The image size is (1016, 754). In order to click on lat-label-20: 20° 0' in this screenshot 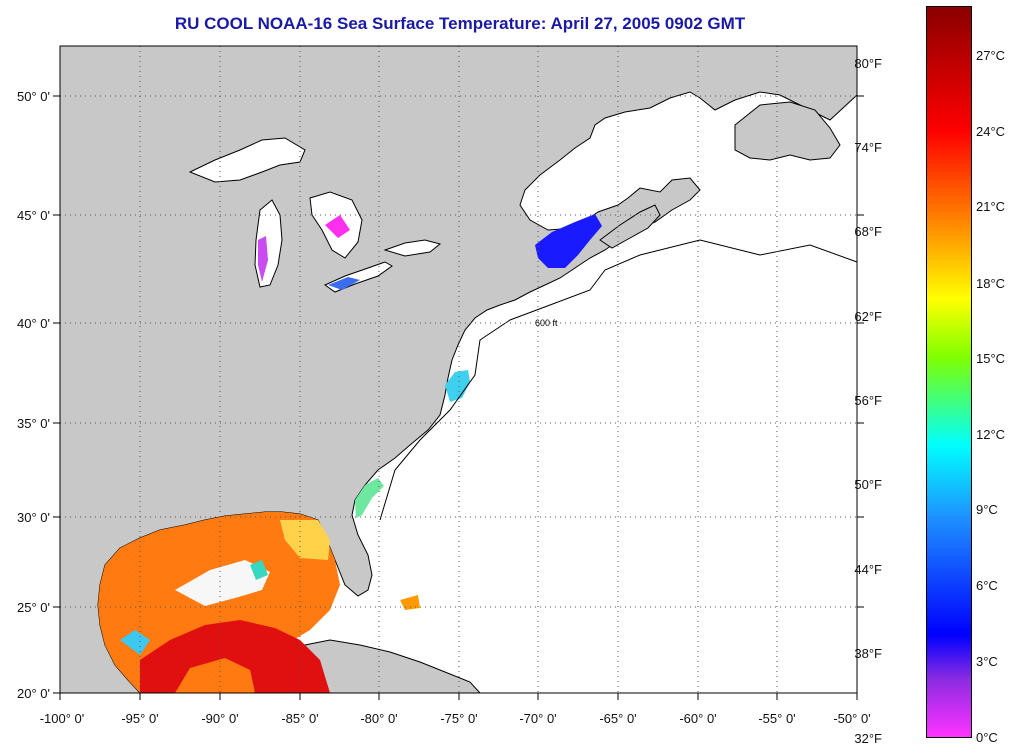, I will do `click(33, 693)`.